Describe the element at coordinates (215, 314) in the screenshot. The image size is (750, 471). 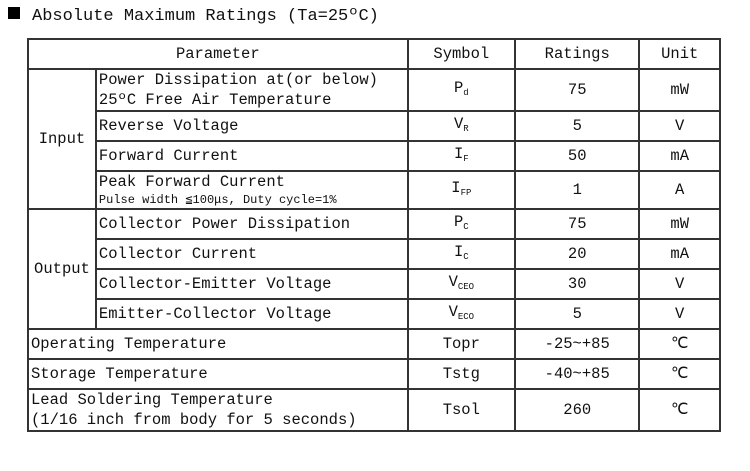
I see `parameter-line: Emitter-Collector Voltage` at that location.